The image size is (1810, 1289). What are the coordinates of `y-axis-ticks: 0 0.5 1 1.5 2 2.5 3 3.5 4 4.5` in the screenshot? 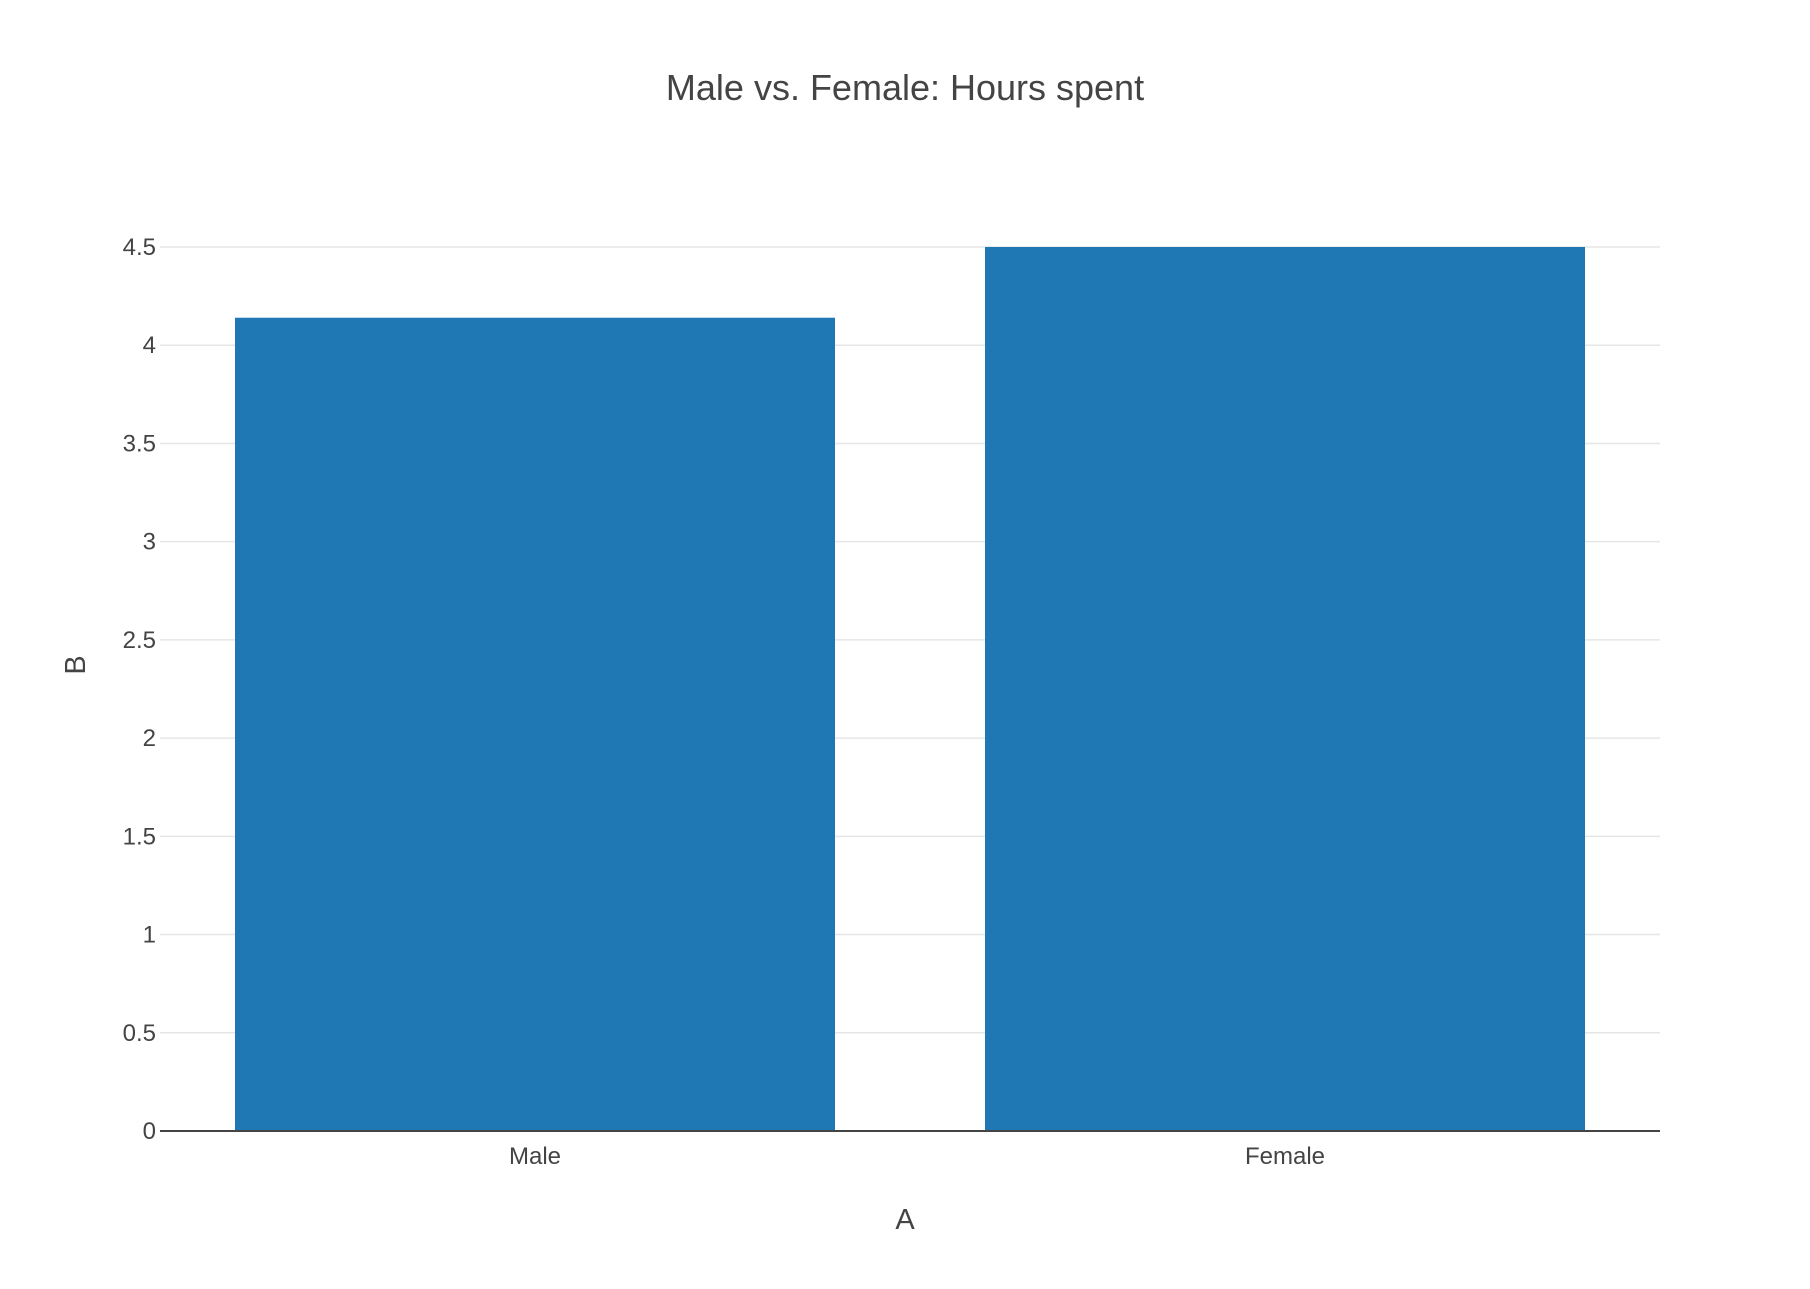 It's located at (139, 689).